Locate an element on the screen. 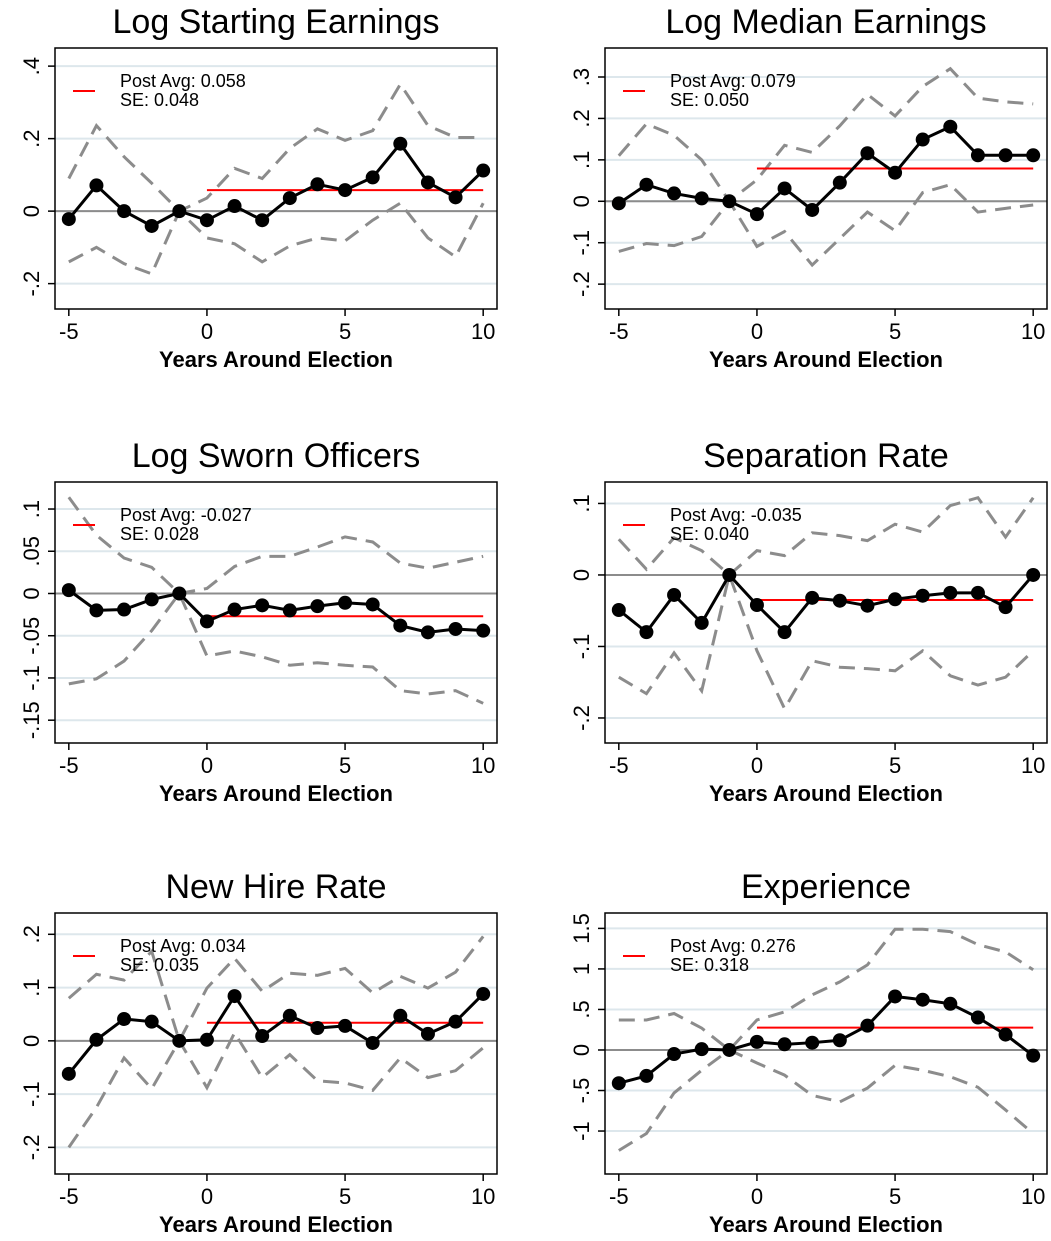 The height and width of the screenshot is (1241, 1051). y-tick-label: -.05 is located at coordinates (31, 636).